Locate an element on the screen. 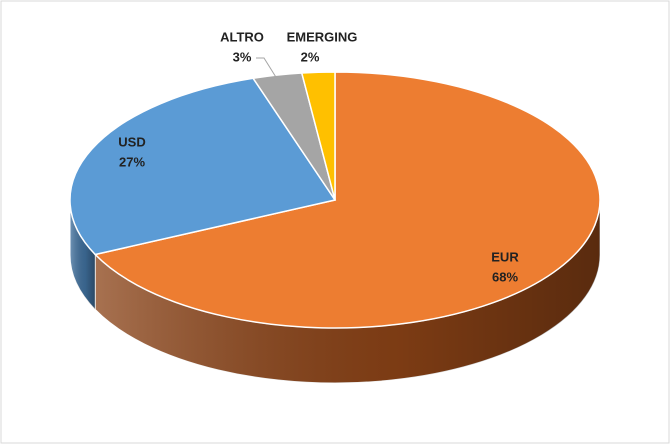 The image size is (672, 446). value-label: 3% is located at coordinates (242, 56).